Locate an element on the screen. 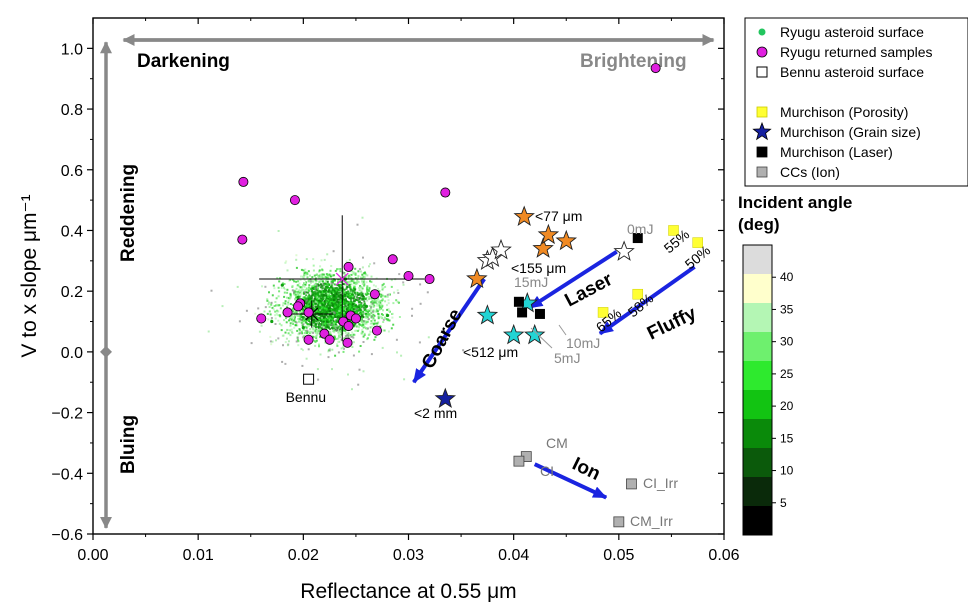 This screenshot has width=968, height=604. cc-ion-point is located at coordinates (631, 484).